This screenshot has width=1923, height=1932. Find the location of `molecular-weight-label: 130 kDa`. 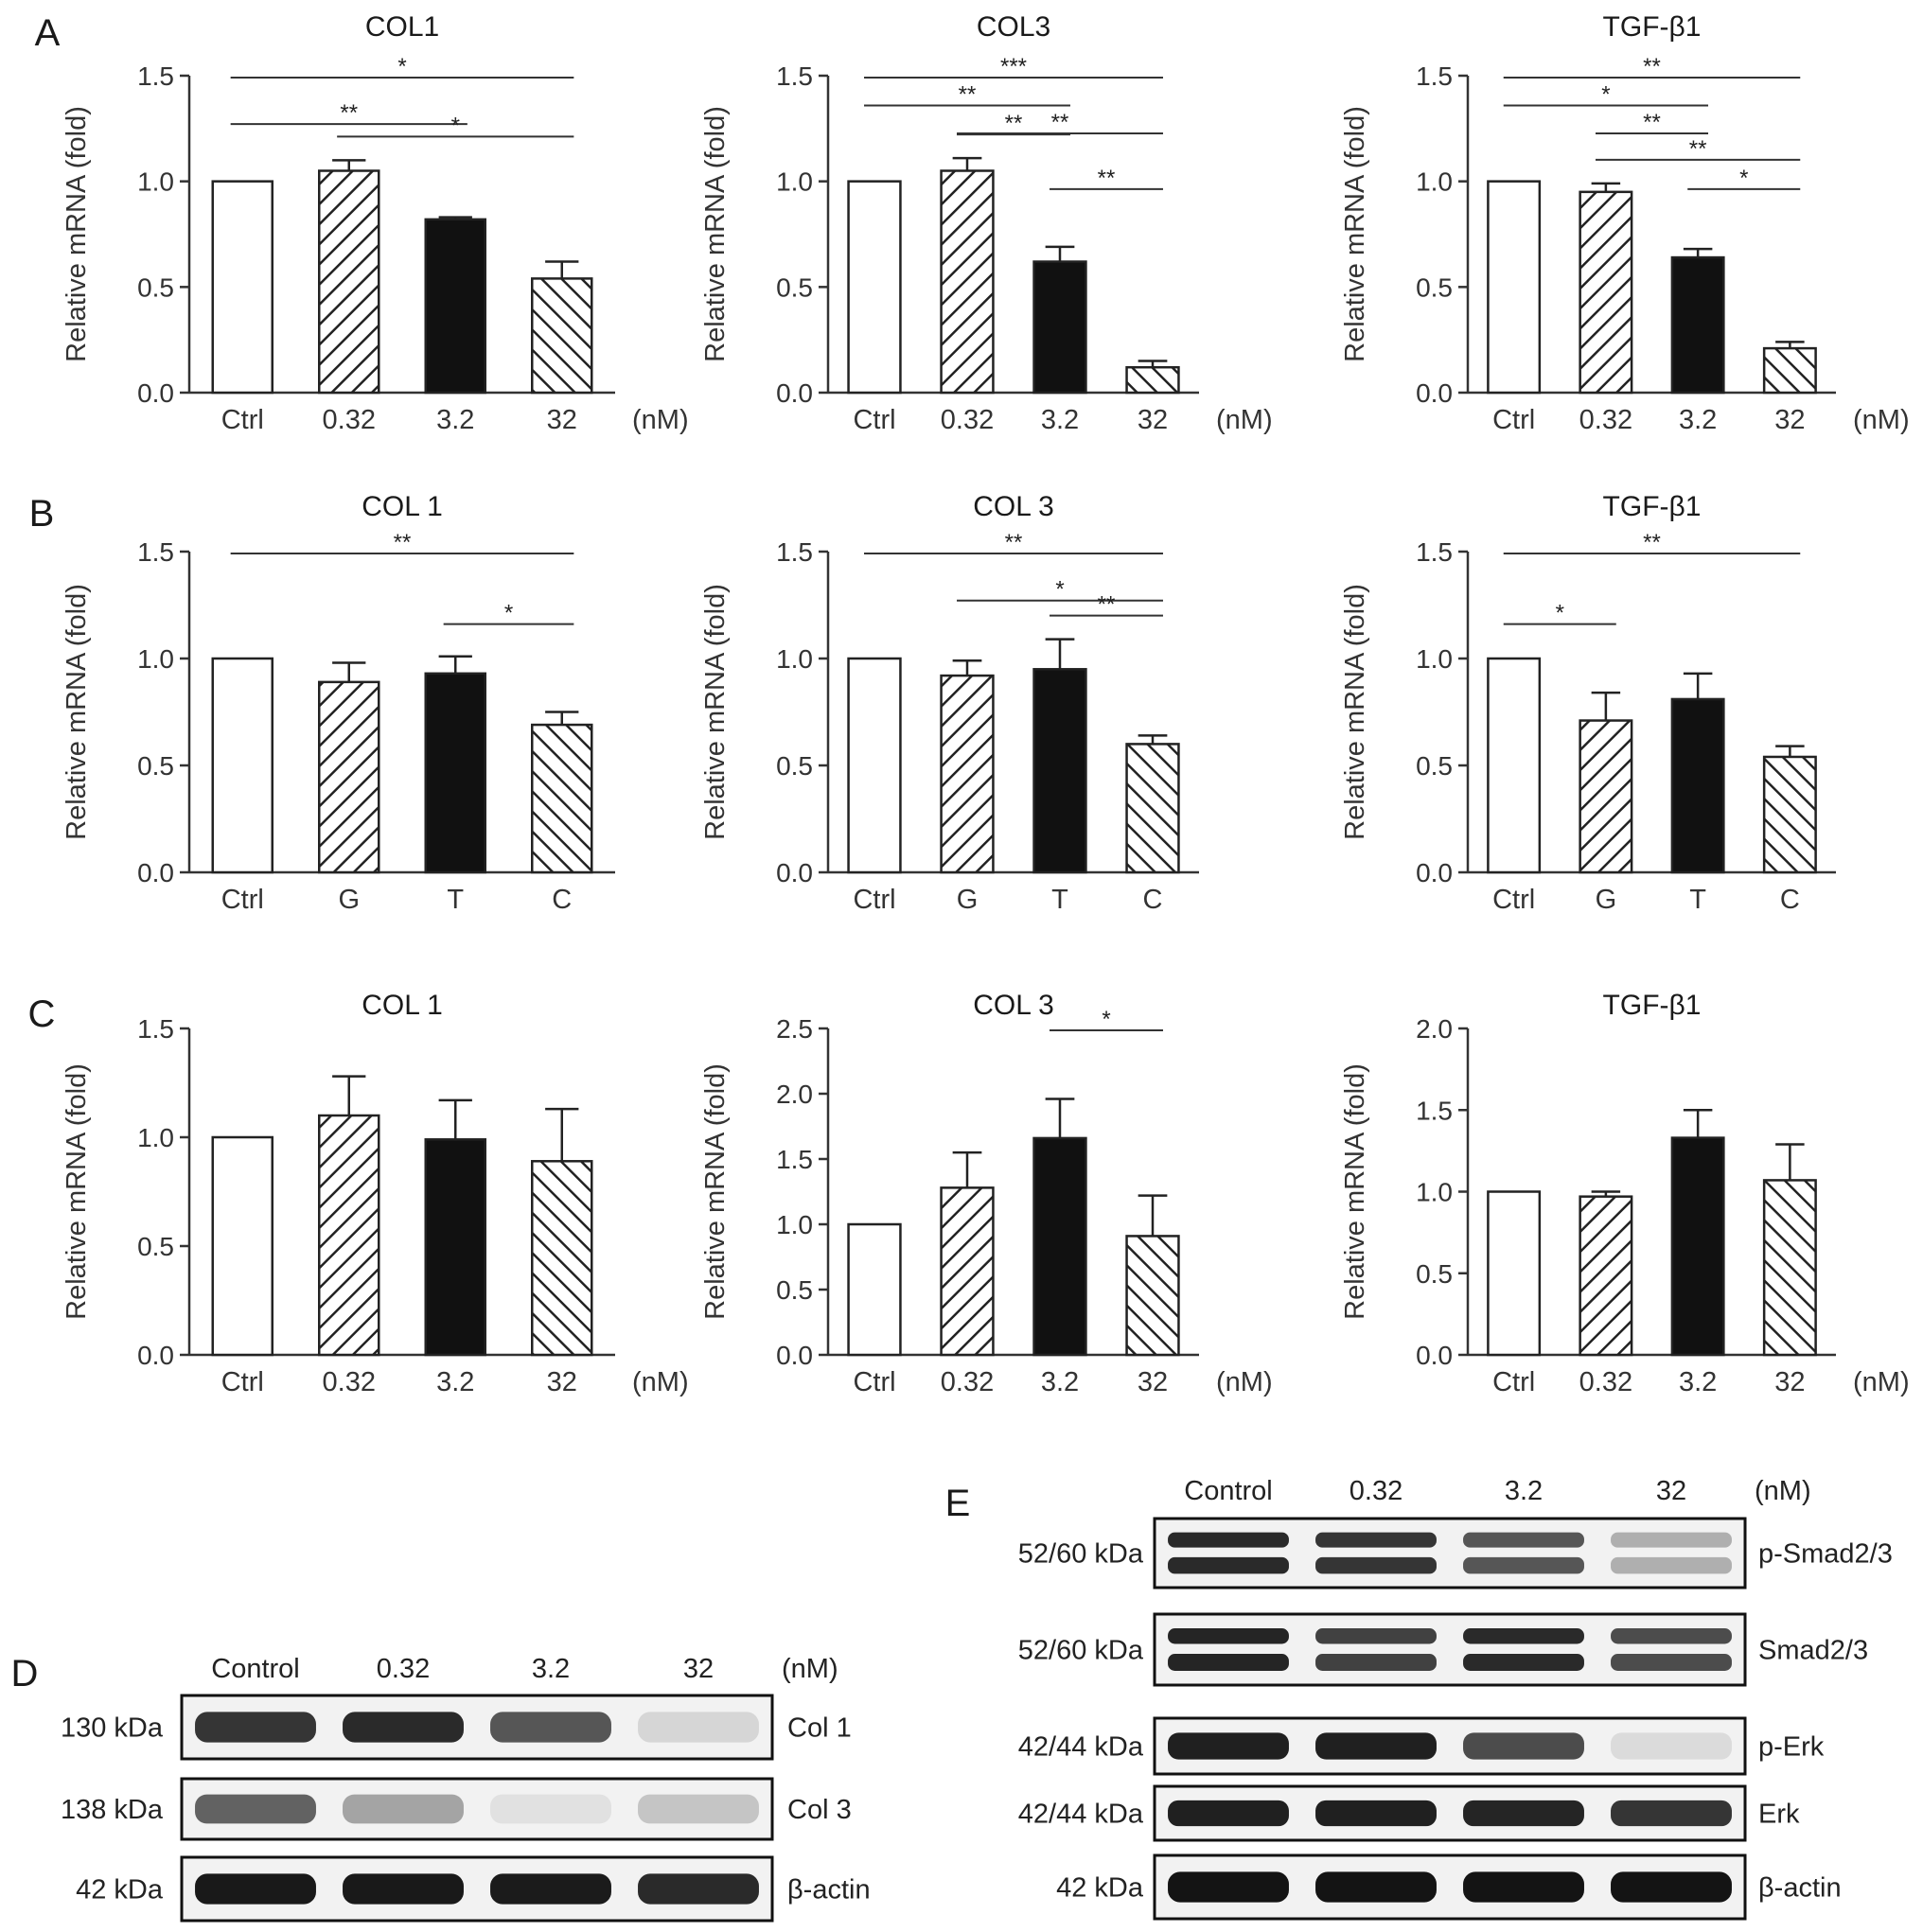

molecular-weight-label: 130 kDa is located at coordinates (113, 1728).